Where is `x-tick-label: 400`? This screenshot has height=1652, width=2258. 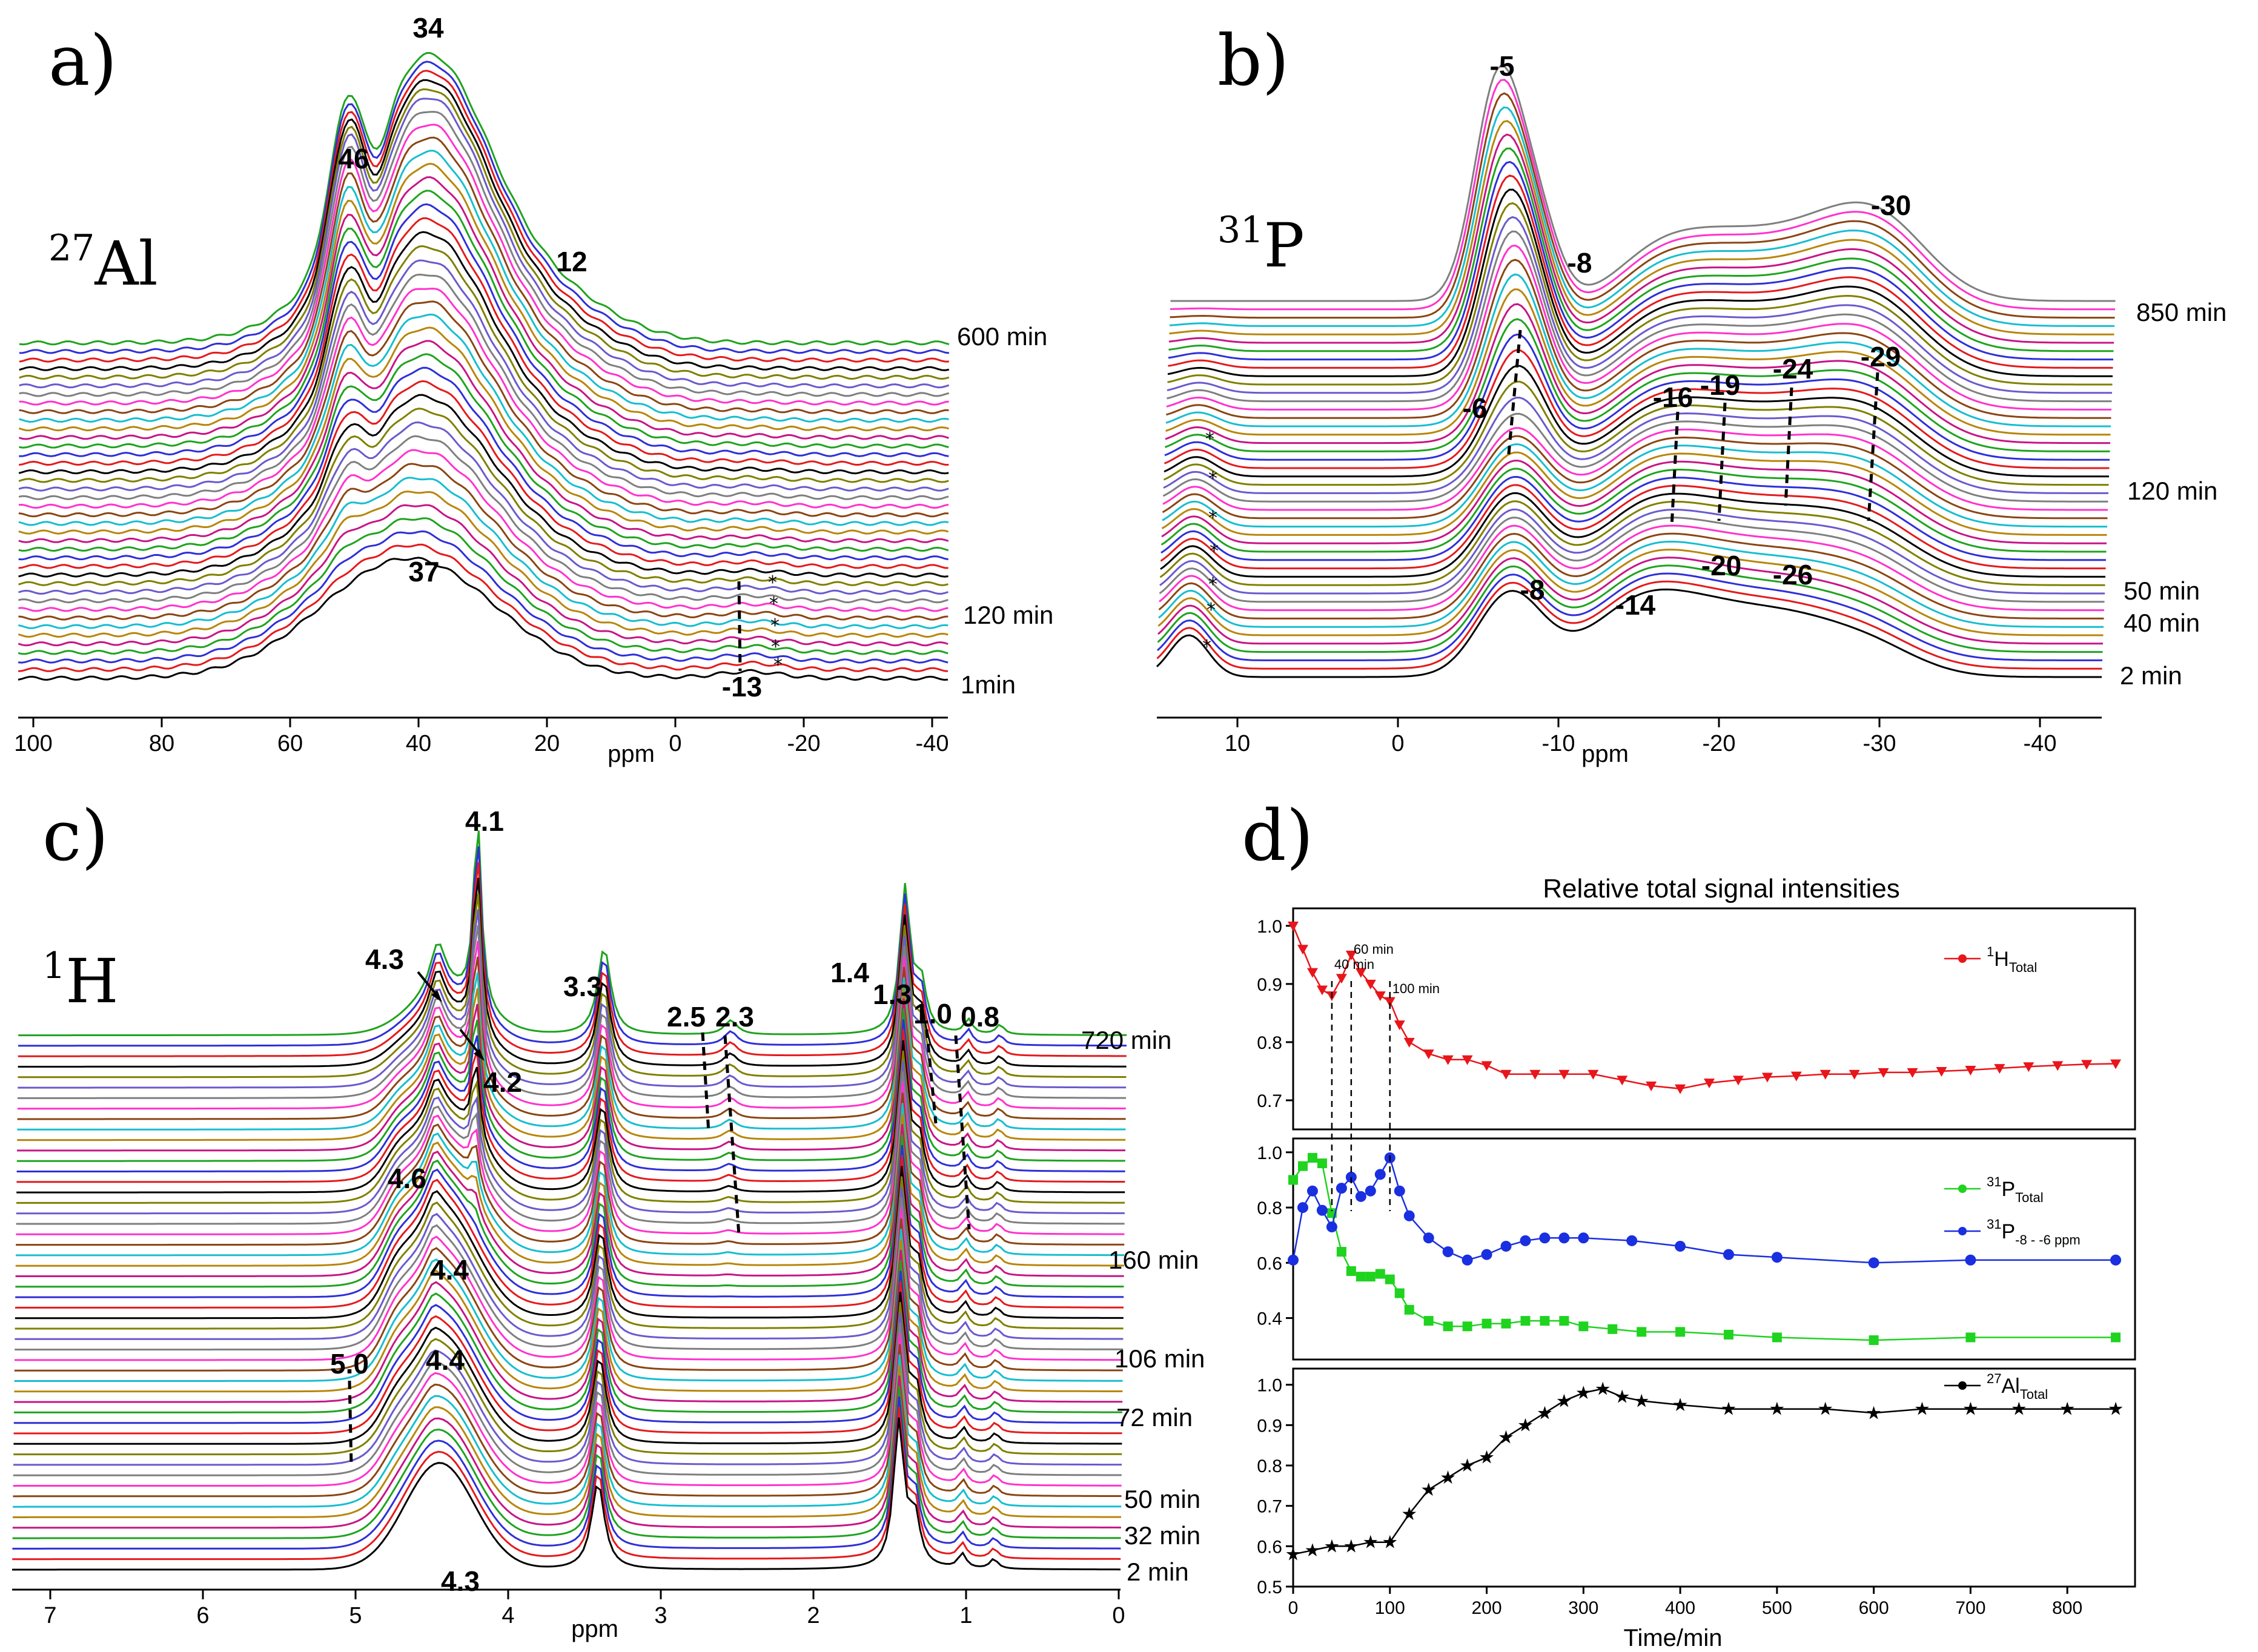
x-tick-label: 400 is located at coordinates (1680, 1608).